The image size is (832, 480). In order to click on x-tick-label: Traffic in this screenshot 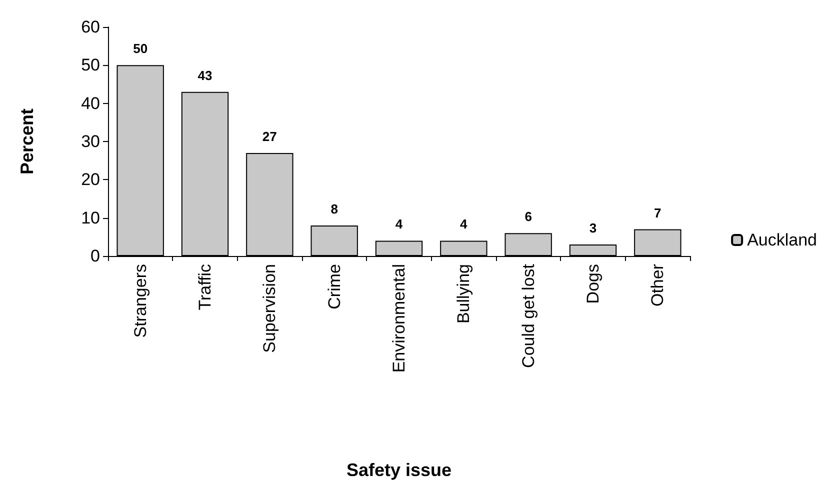, I will do `click(205, 287)`.